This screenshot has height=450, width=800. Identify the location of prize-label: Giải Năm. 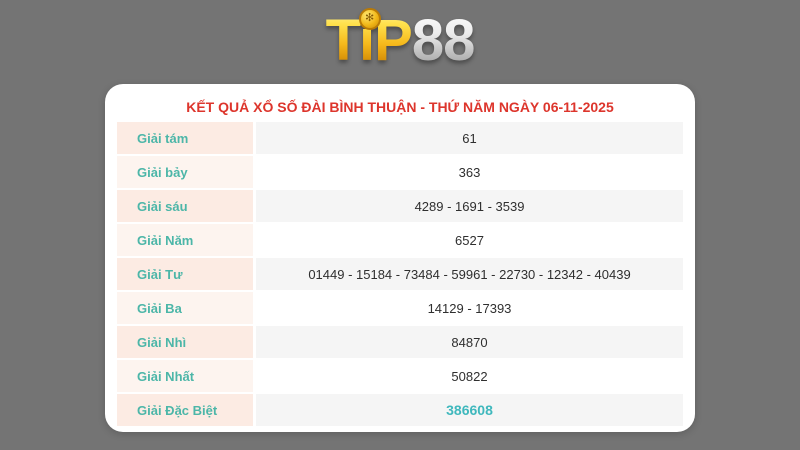
(185, 240).